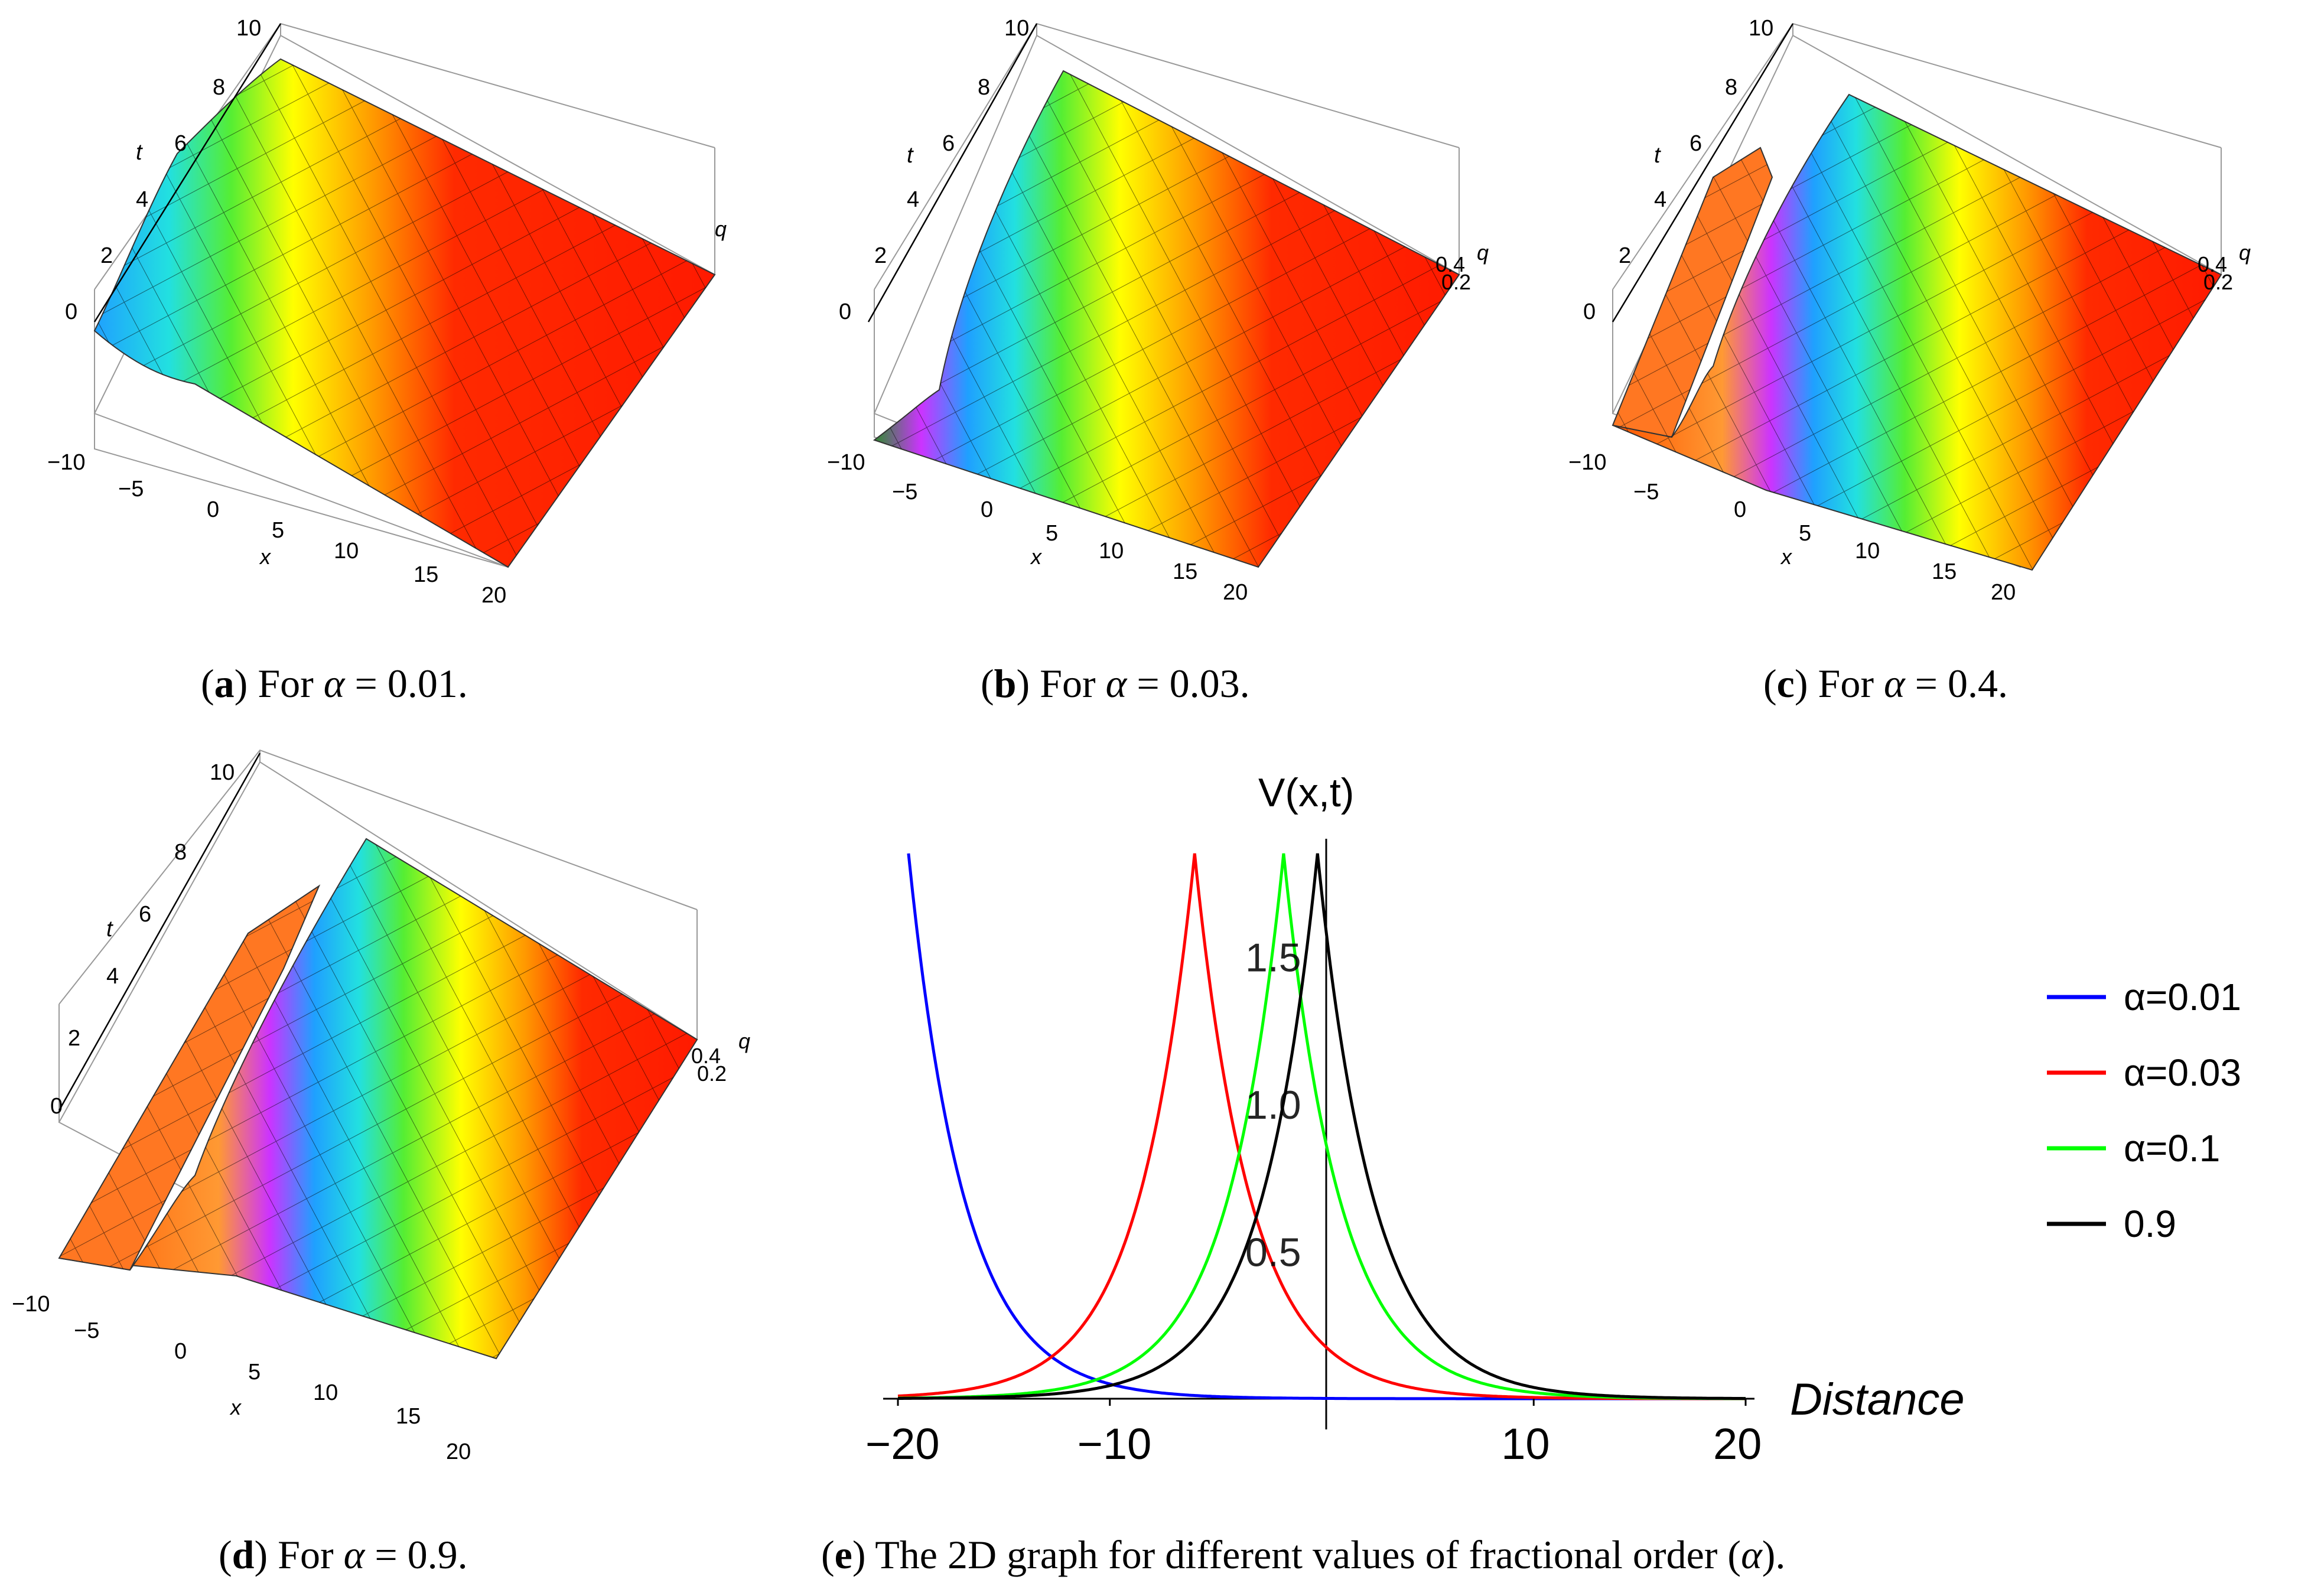 The width and height of the screenshot is (2308, 1596). What do you see at coordinates (721, 229) in the screenshot?
I see `q-axis-label: q` at bounding box center [721, 229].